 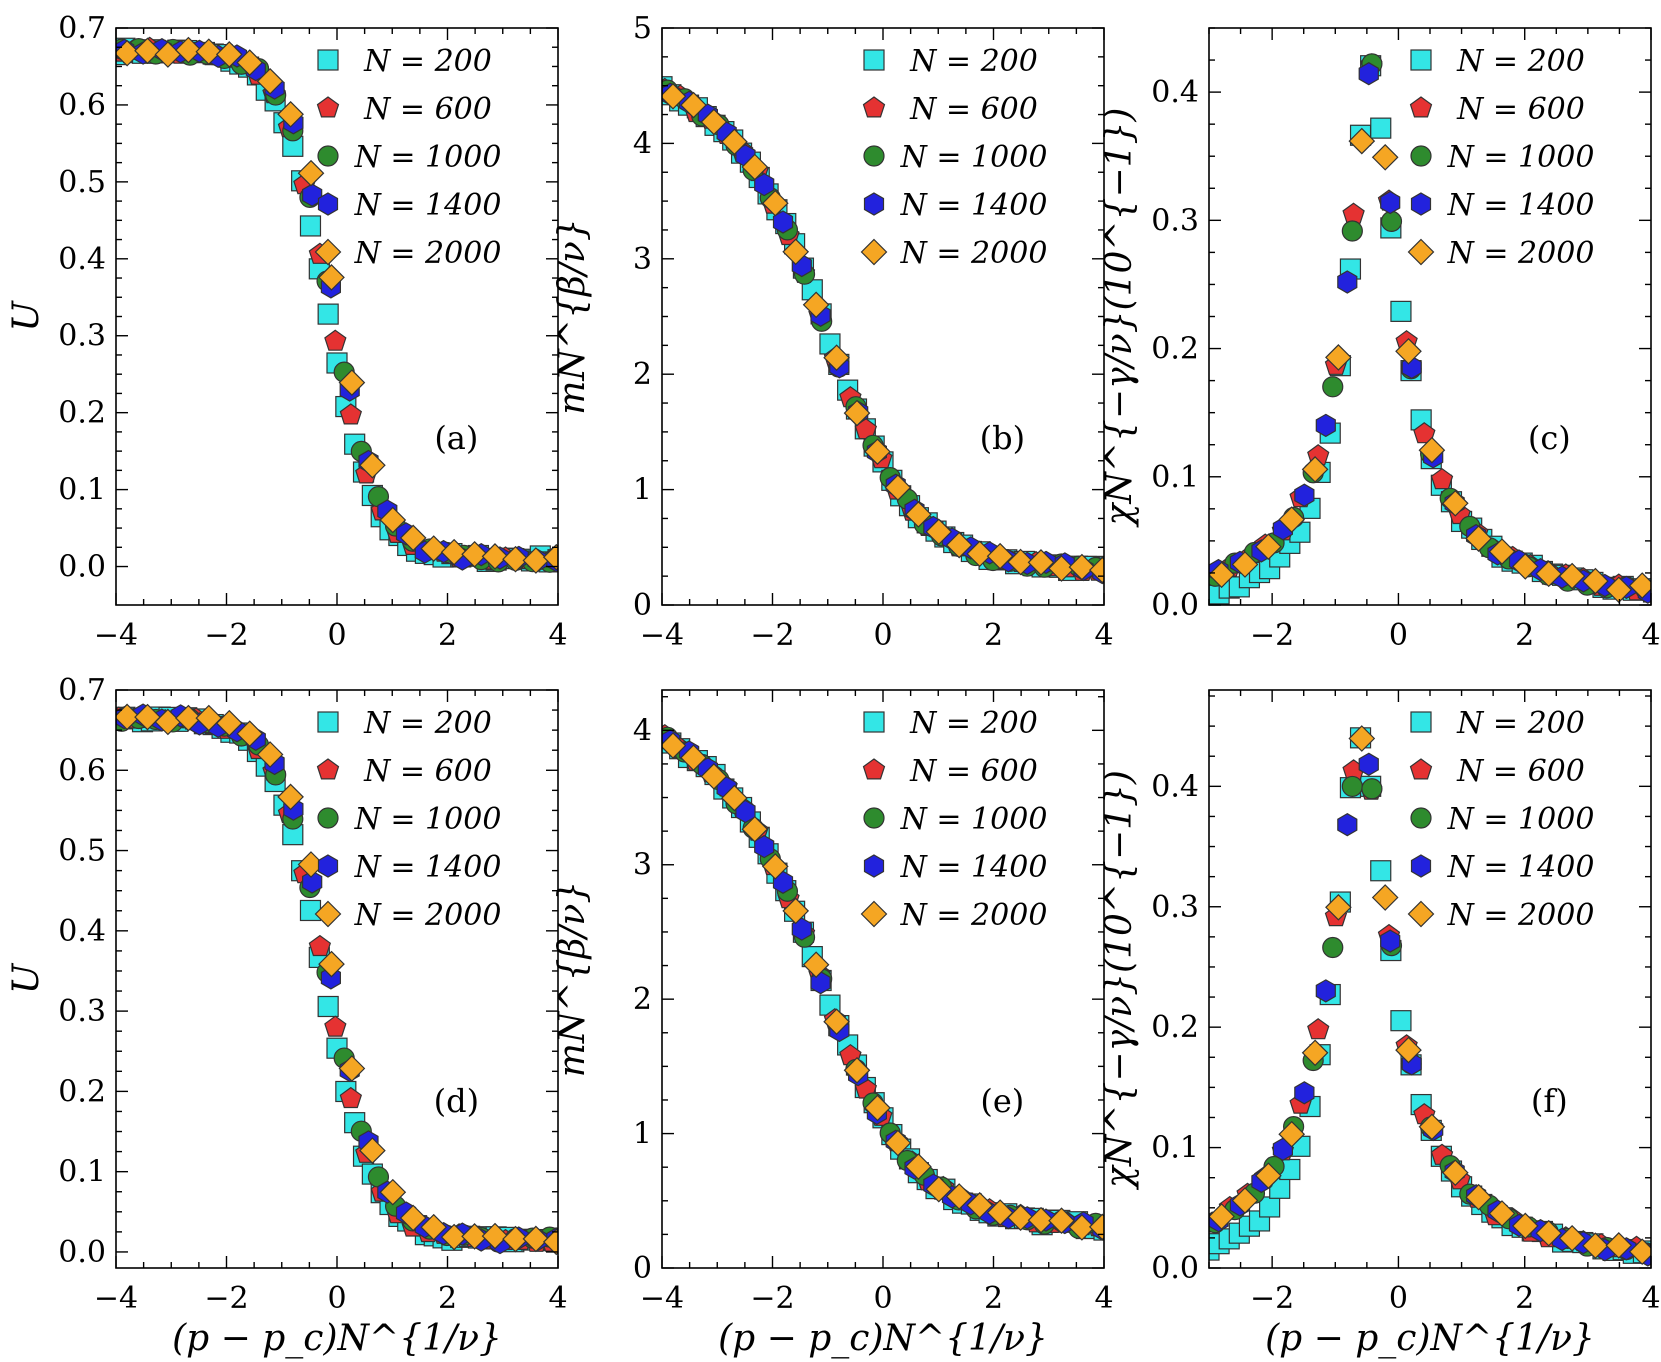 What do you see at coordinates (26, 978) in the screenshot?
I see `y-axis-label: U` at bounding box center [26, 978].